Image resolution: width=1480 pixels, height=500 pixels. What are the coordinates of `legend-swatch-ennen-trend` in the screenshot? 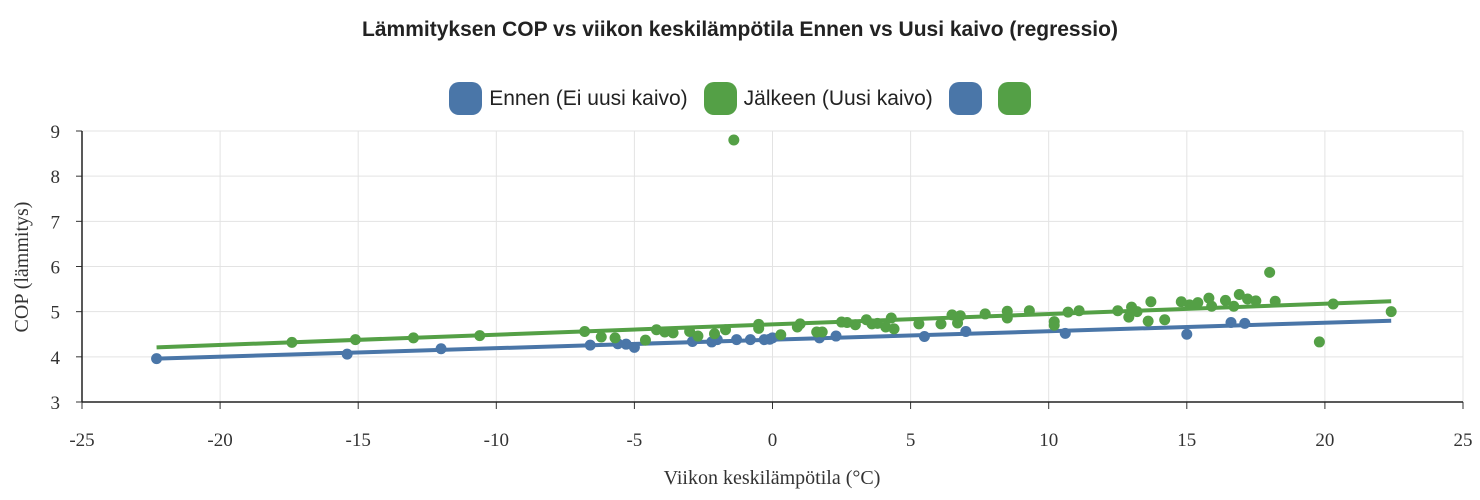 It's located at (965, 98).